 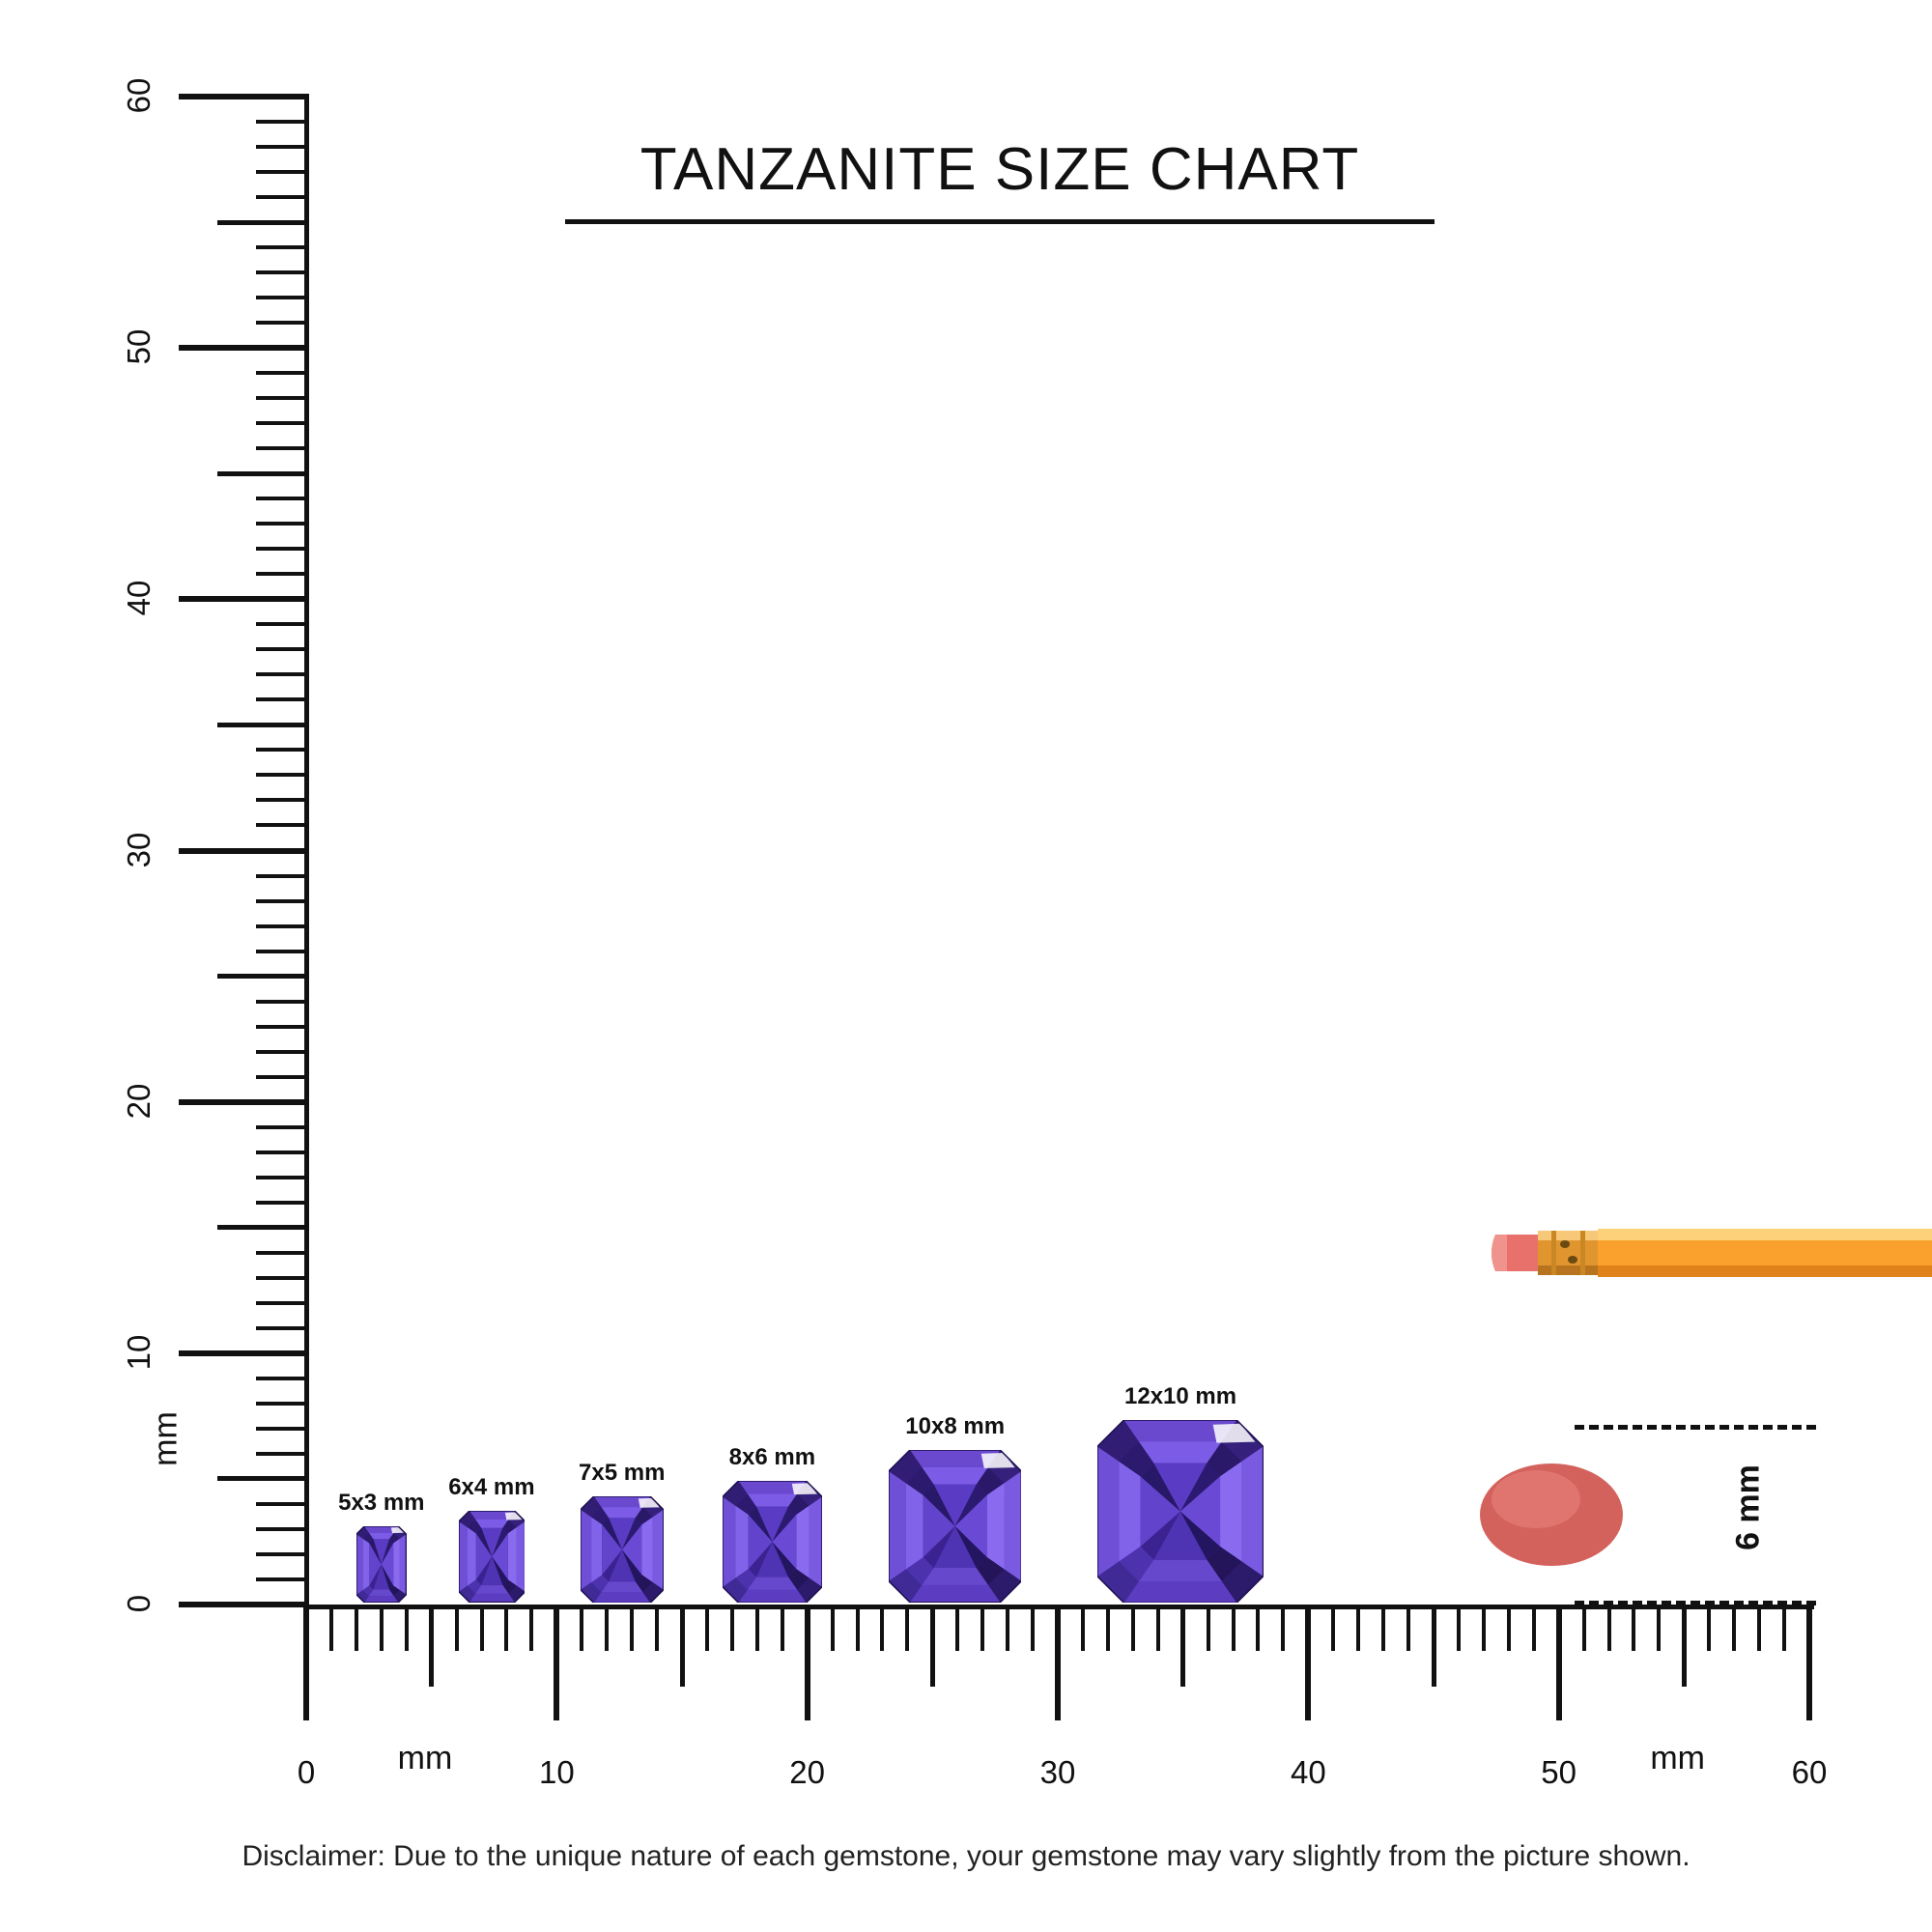 I want to click on vertical-axis-tick-label: 20, so click(x=138, y=1101).